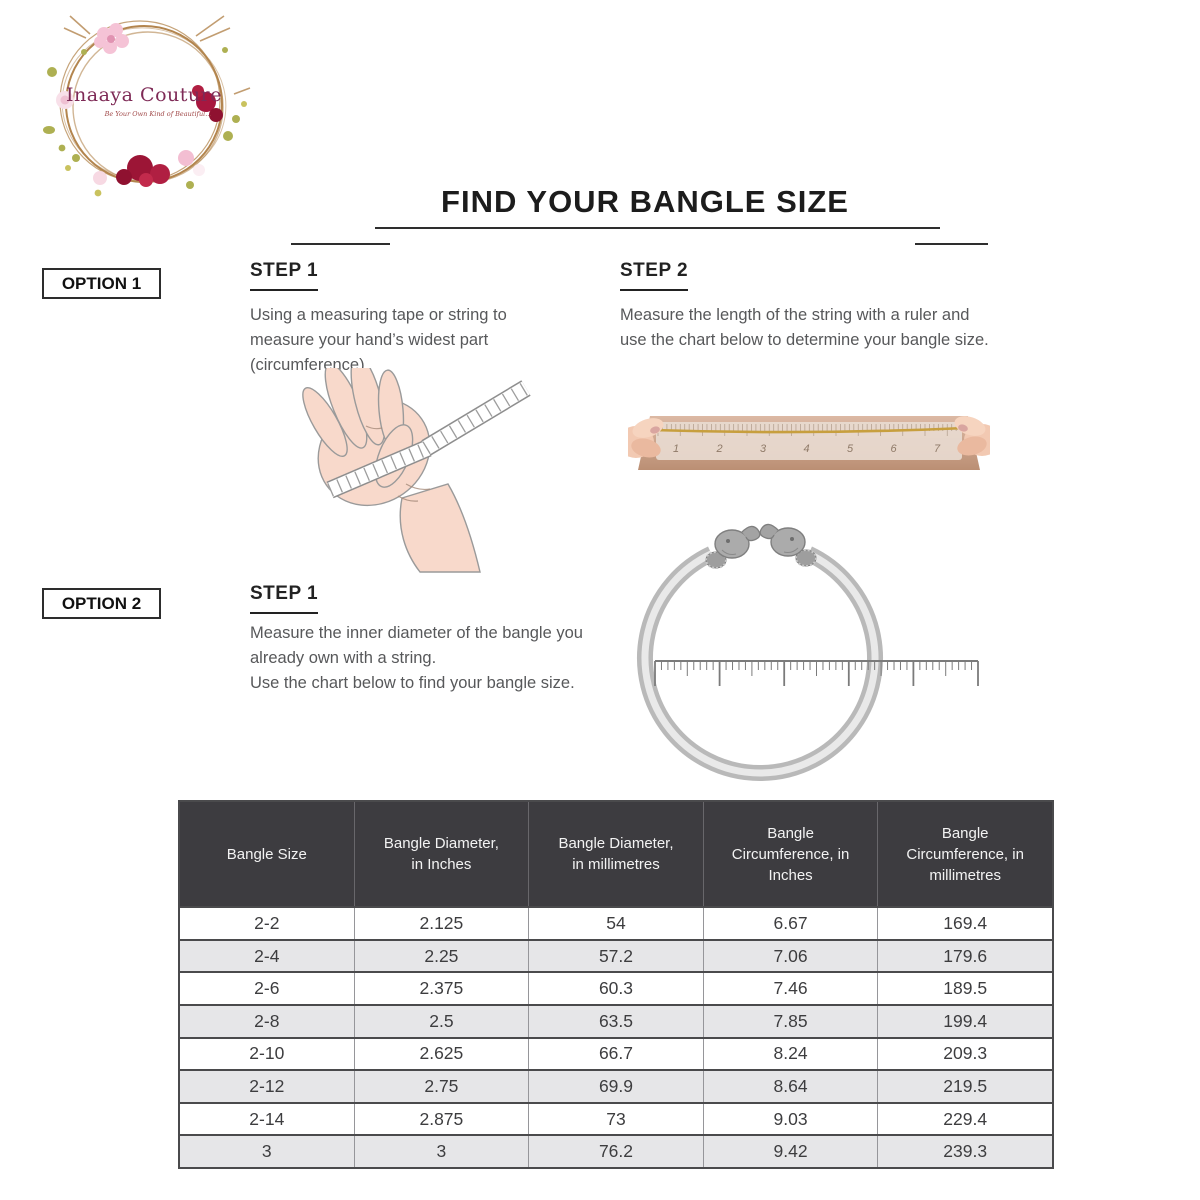  Describe the element at coordinates (654, 275) in the screenshot. I see `option1-step2-heading: STEP 2` at that location.